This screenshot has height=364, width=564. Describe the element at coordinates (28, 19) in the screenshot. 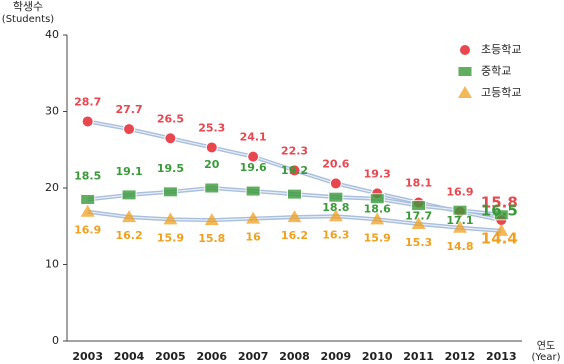

I see `y-axis-label: (Students)` at that location.